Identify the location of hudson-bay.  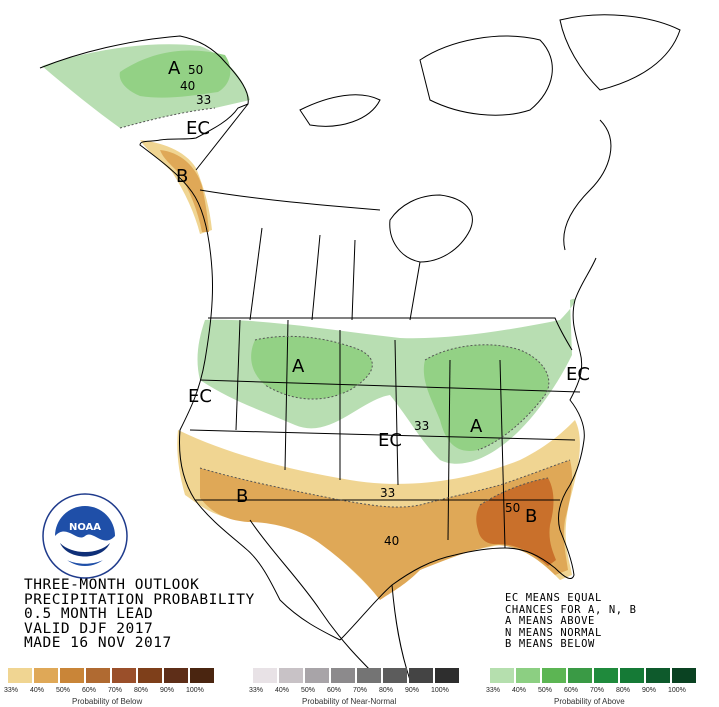
(431, 228).